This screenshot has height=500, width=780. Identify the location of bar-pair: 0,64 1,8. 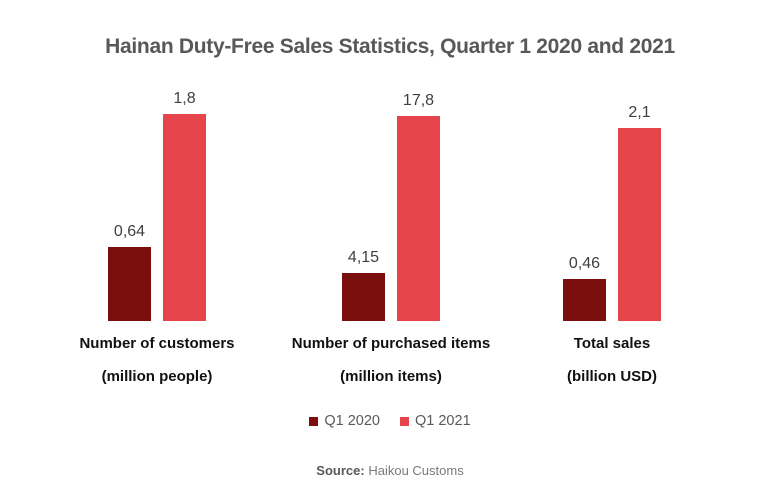
(157, 206).